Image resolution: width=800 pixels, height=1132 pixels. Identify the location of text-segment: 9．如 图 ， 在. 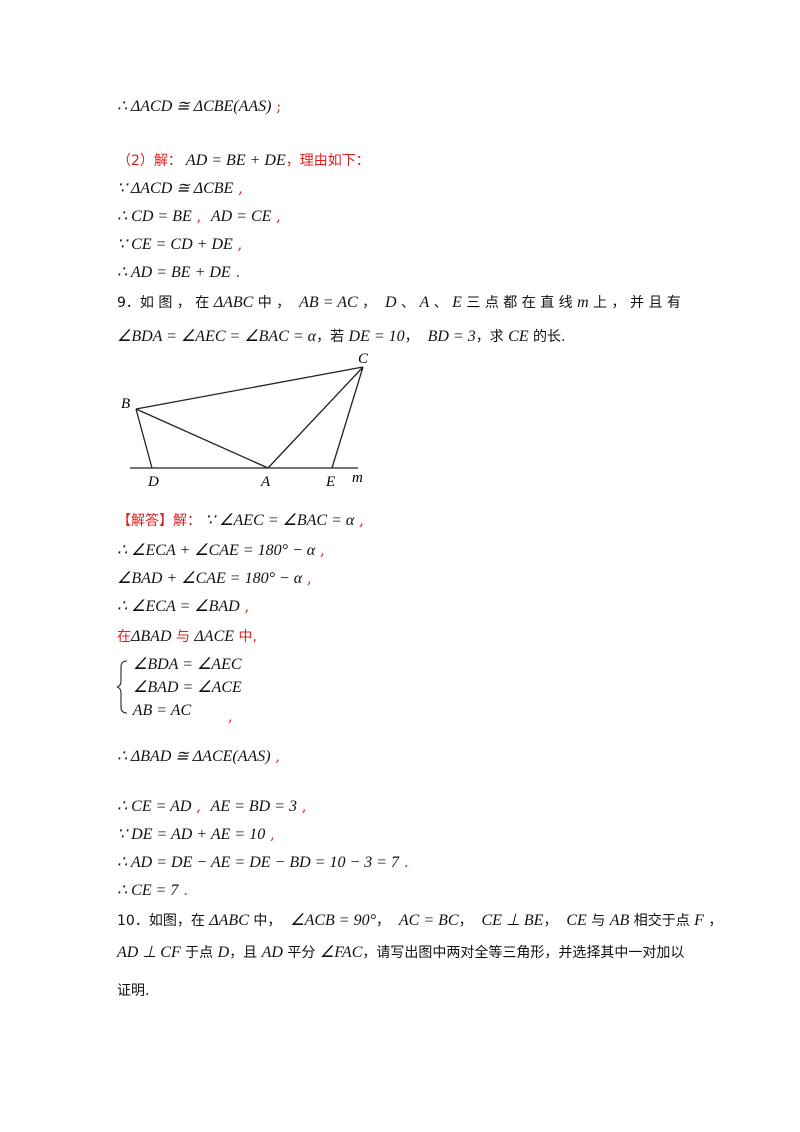
(165, 303).